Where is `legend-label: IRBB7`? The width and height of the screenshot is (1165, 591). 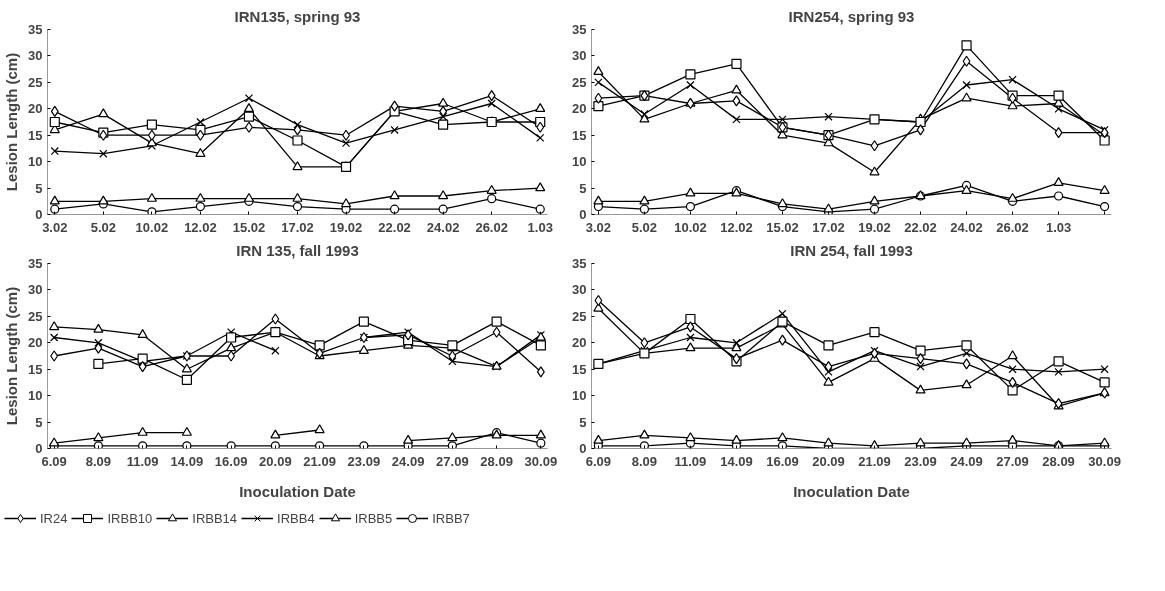
legend-label: IRBB7 is located at coordinates (451, 518).